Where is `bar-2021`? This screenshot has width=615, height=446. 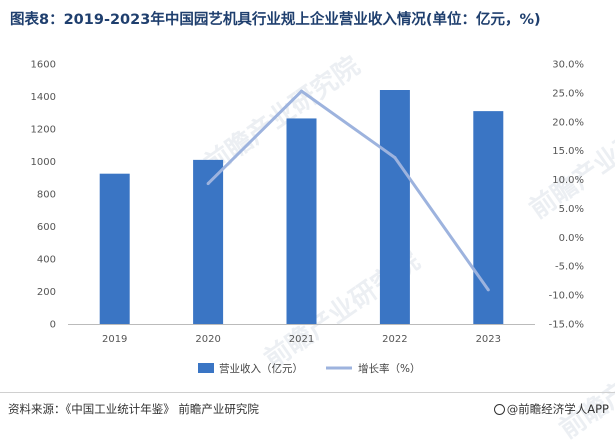 bar-2021 is located at coordinates (301, 221).